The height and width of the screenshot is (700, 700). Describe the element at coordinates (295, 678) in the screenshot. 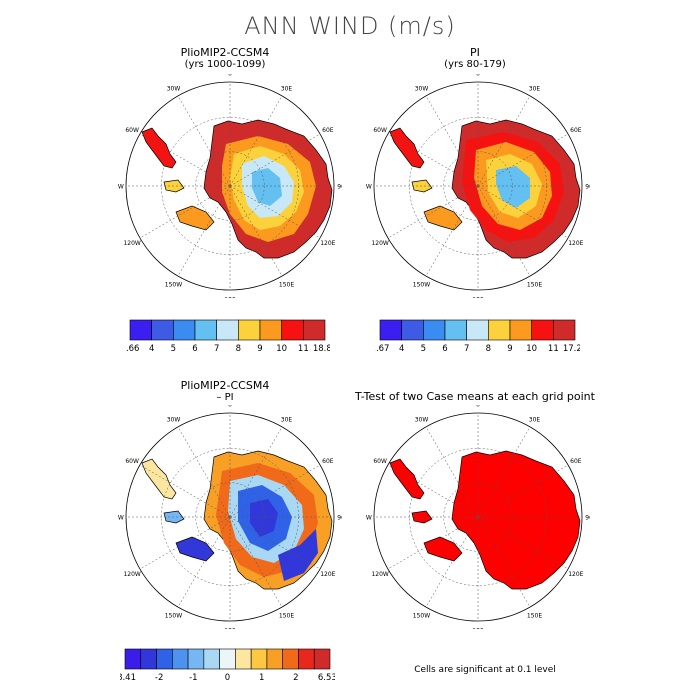

I see `colorbar-tick-label: 2` at that location.